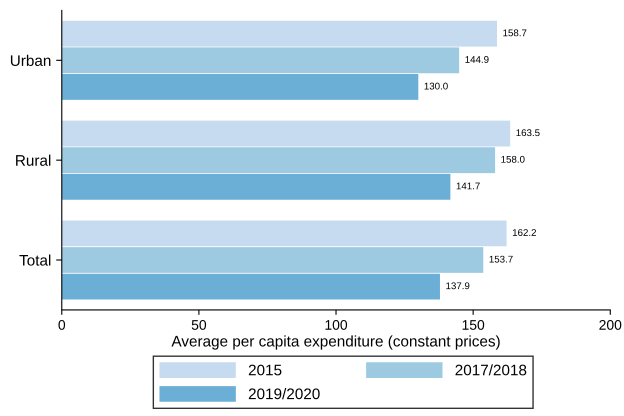 Image resolution: width=624 pixels, height=416 pixels. I want to click on data-label: 158.7, so click(514, 32).